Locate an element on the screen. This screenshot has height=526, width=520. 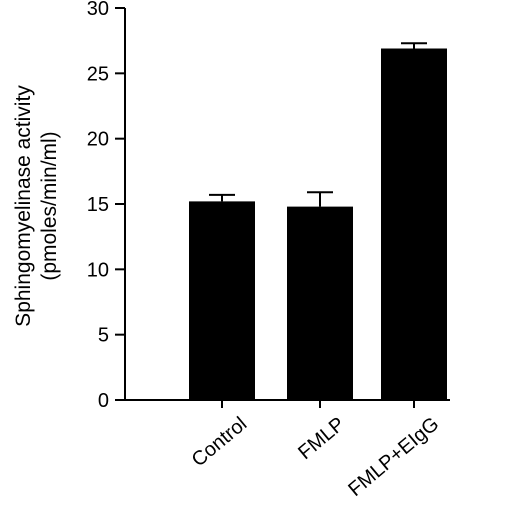
y-tick-label-20: 20 is located at coordinates (98, 140).